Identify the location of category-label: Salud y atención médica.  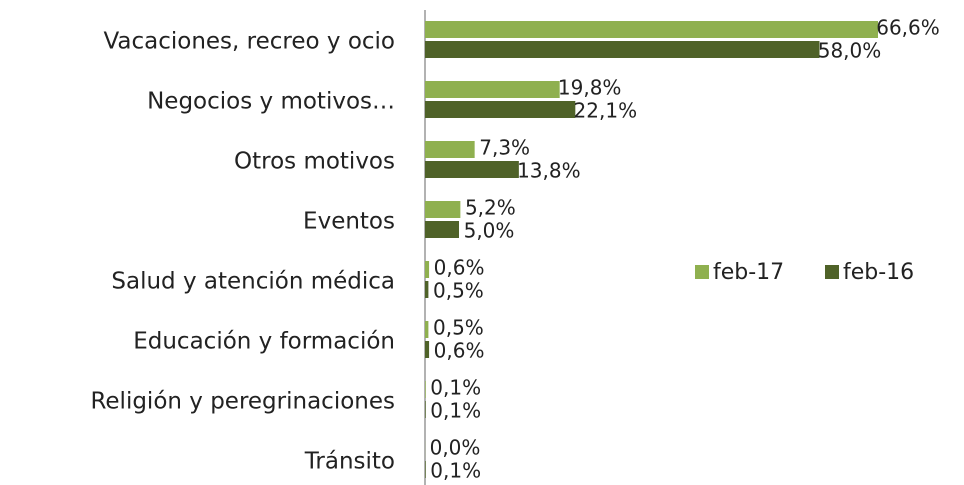
(253, 282).